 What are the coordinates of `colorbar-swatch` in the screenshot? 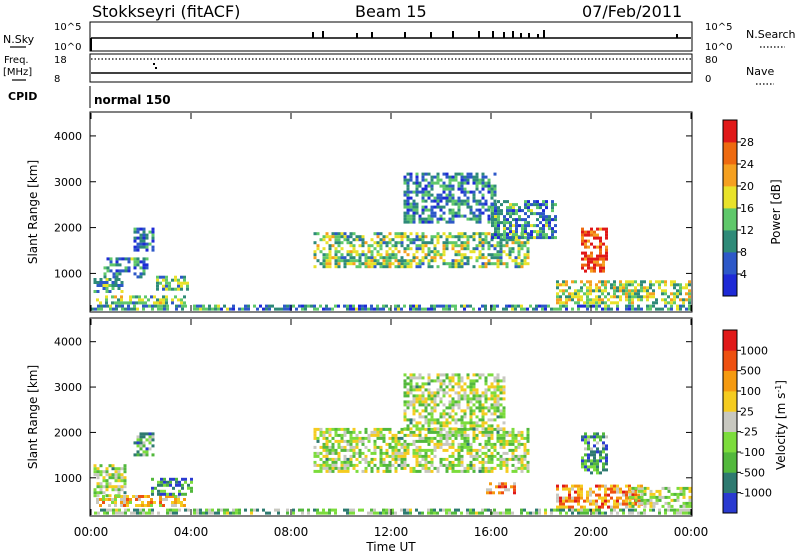 It's located at (730, 340).